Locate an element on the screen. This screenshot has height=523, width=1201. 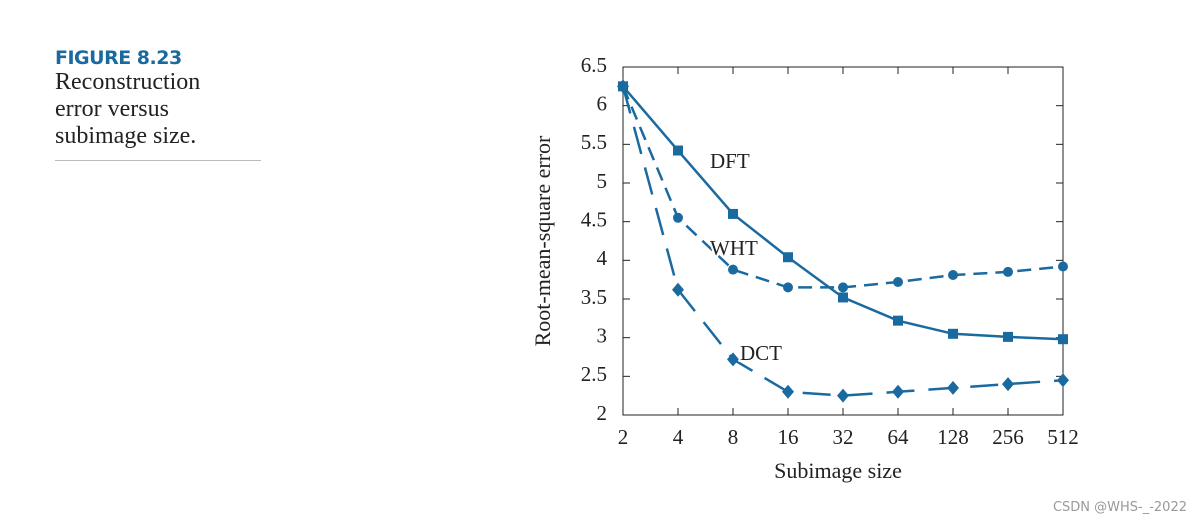
y-tick-label: 5.5 is located at coordinates (594, 142).